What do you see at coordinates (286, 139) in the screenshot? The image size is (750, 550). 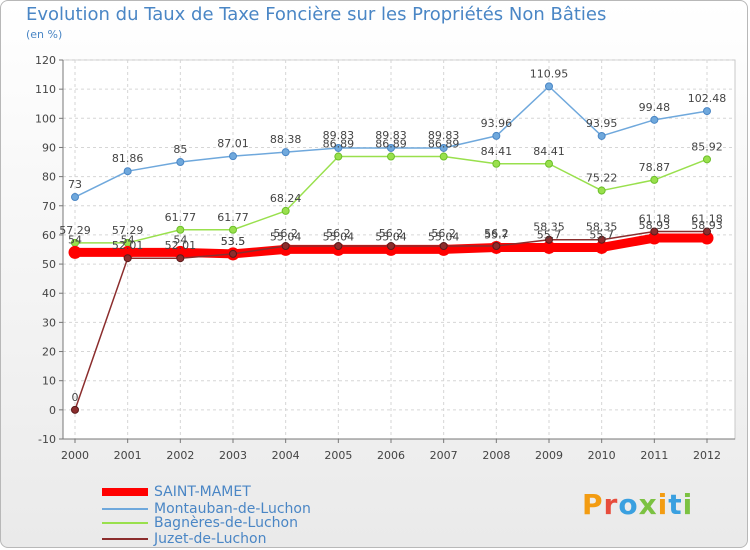 I see `data-label: 88.38` at bounding box center [286, 139].